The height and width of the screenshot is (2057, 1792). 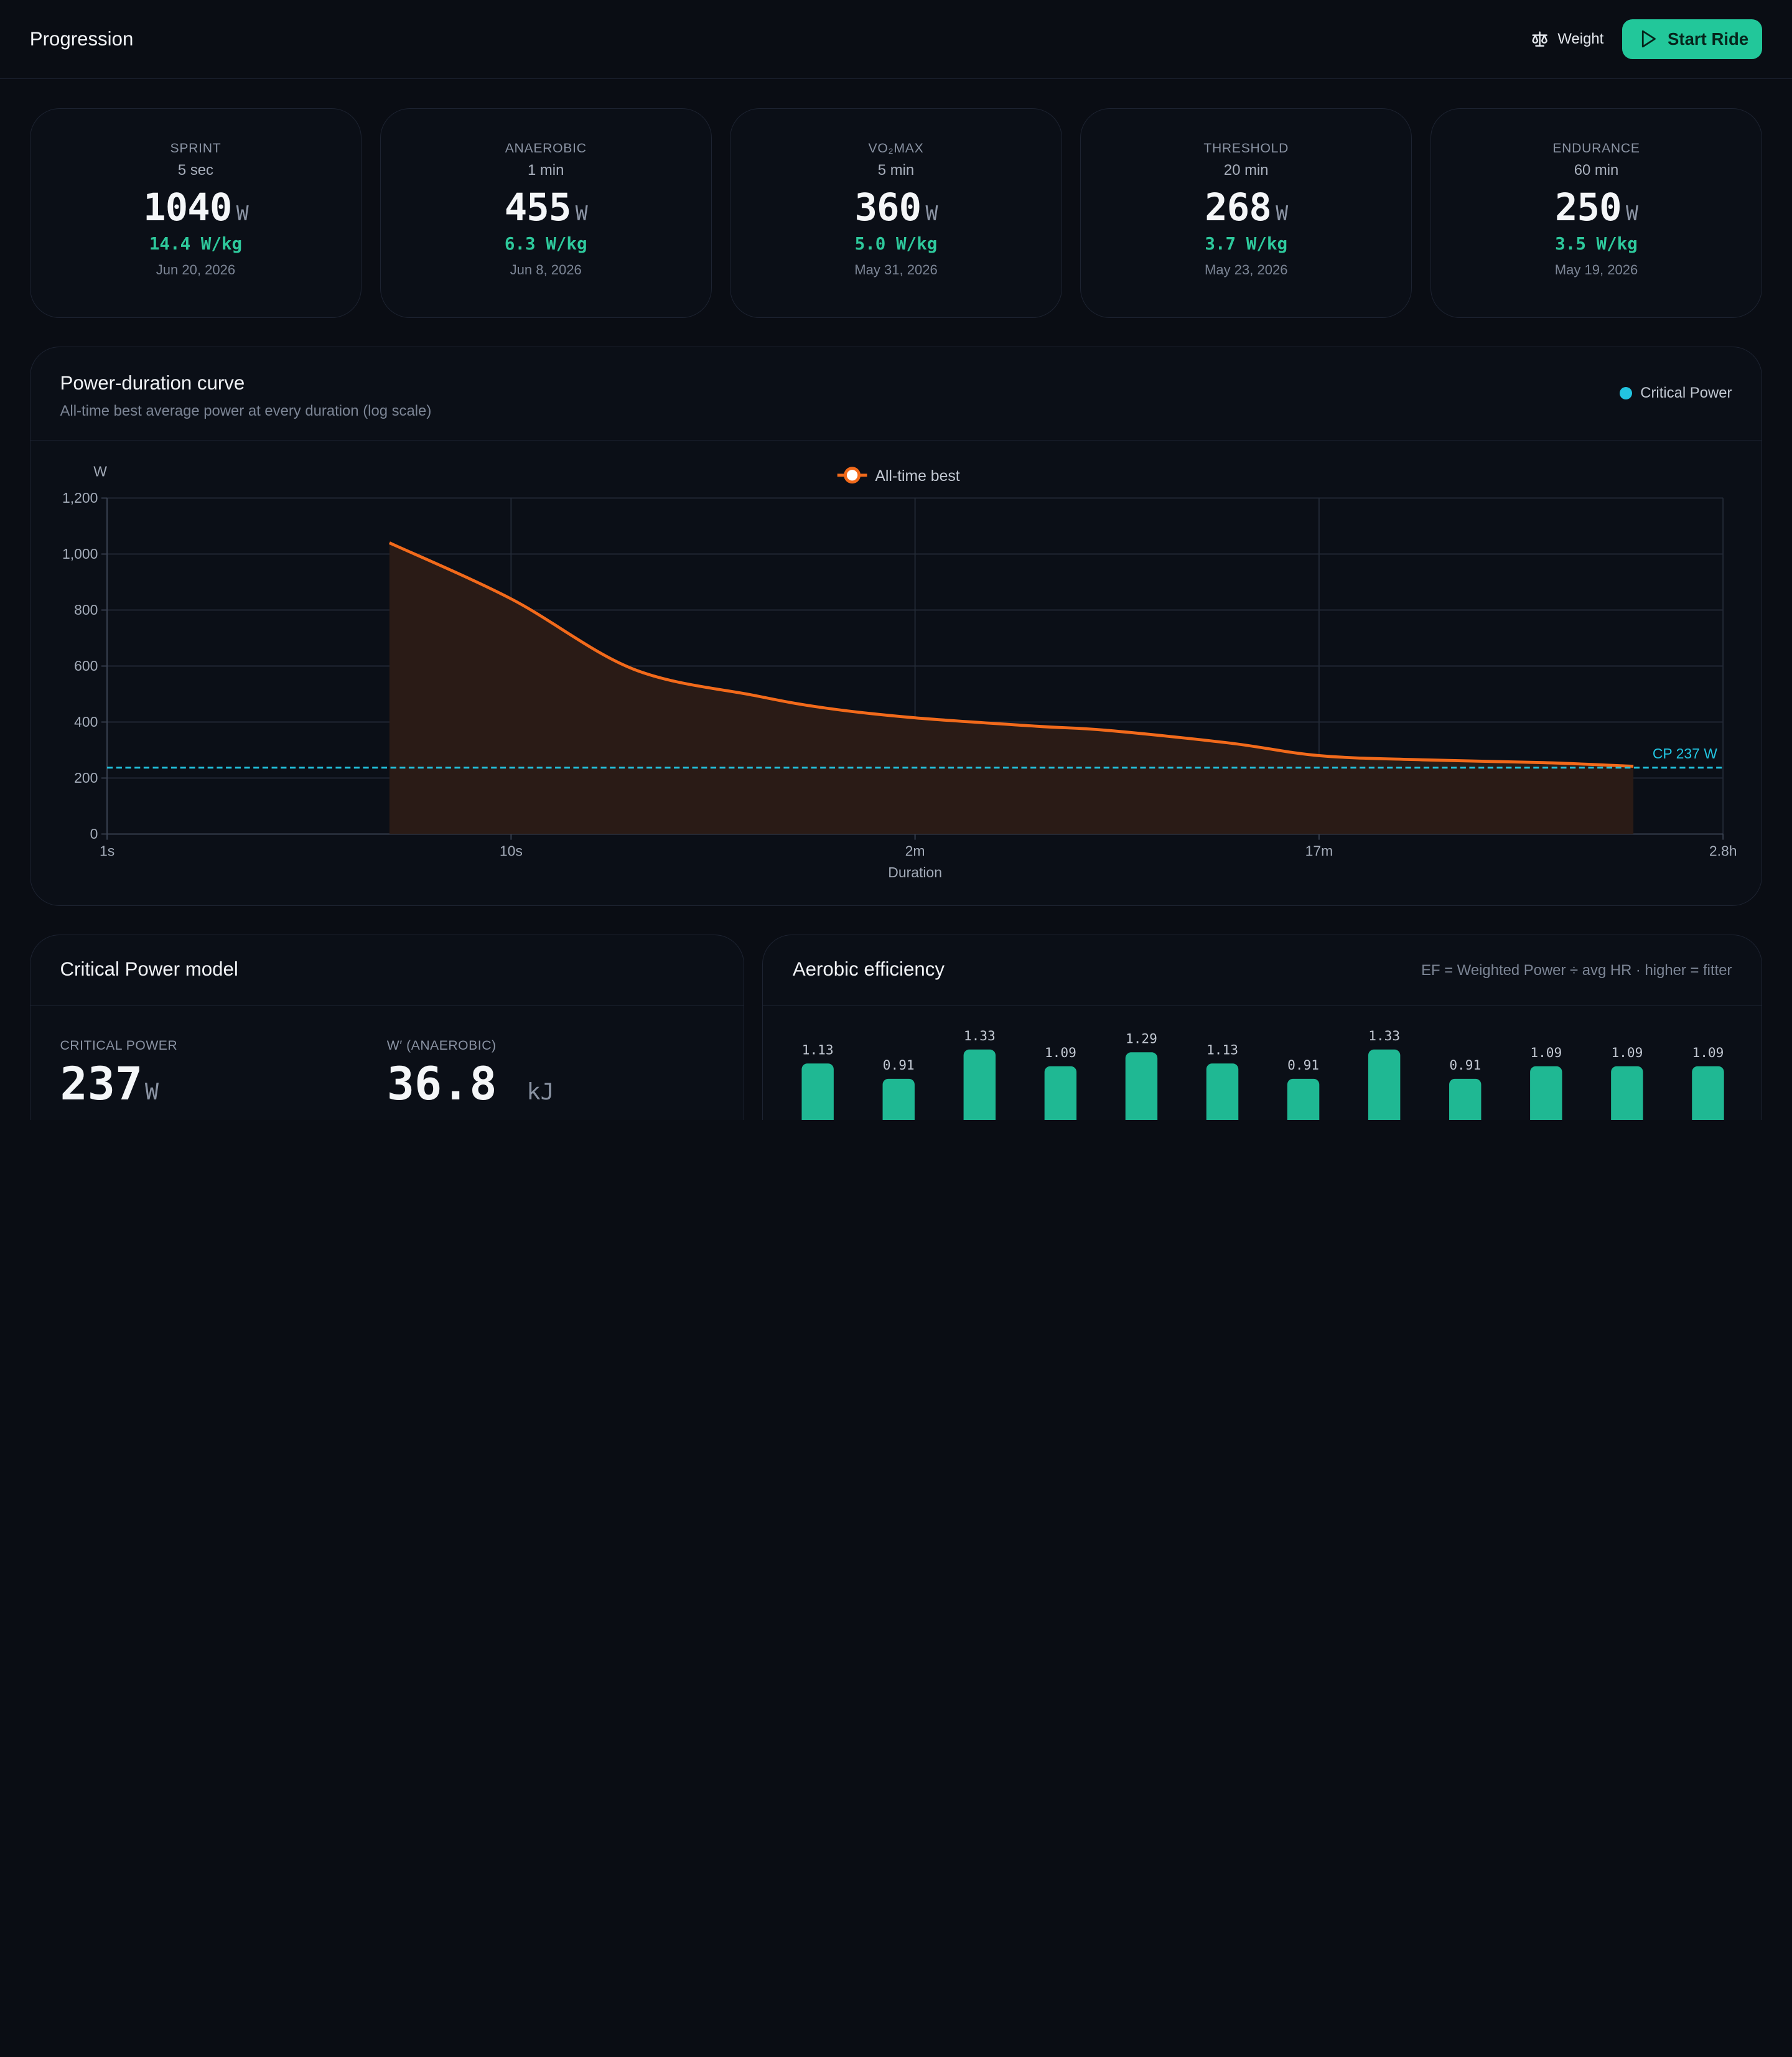 What do you see at coordinates (1580, 38) in the screenshot?
I see `weight-label: Weight` at bounding box center [1580, 38].